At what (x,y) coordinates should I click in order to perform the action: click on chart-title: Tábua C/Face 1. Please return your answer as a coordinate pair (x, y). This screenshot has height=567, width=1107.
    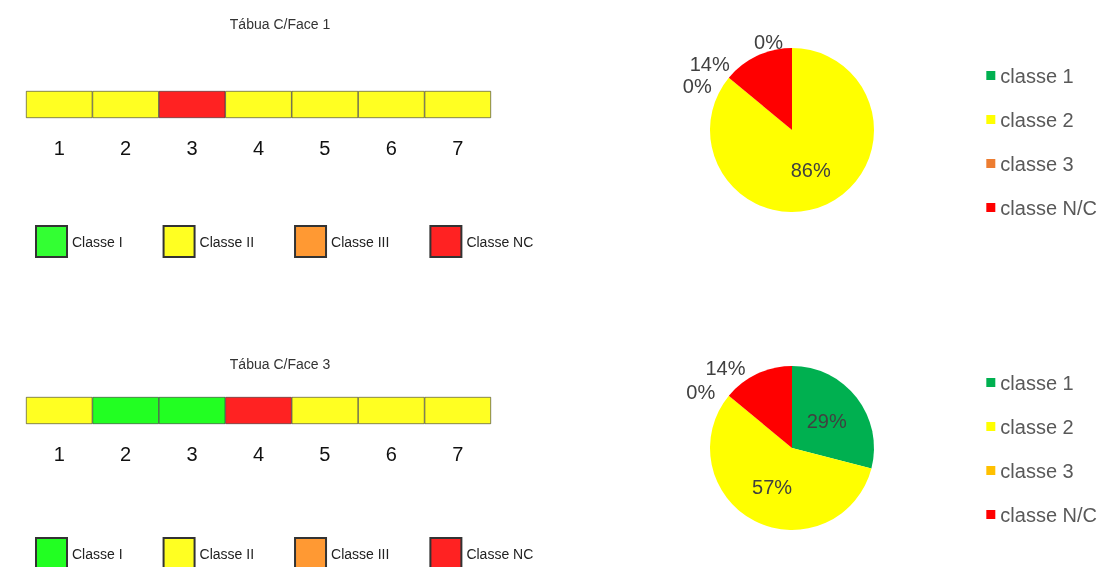
    Looking at the image, I should click on (280, 24).